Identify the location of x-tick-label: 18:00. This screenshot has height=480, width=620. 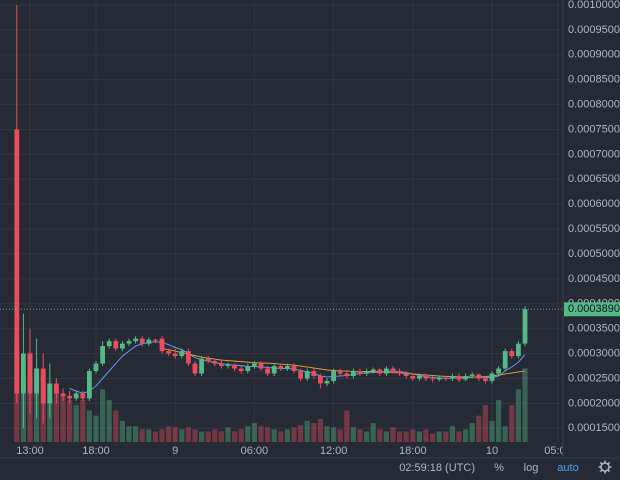
(96, 451).